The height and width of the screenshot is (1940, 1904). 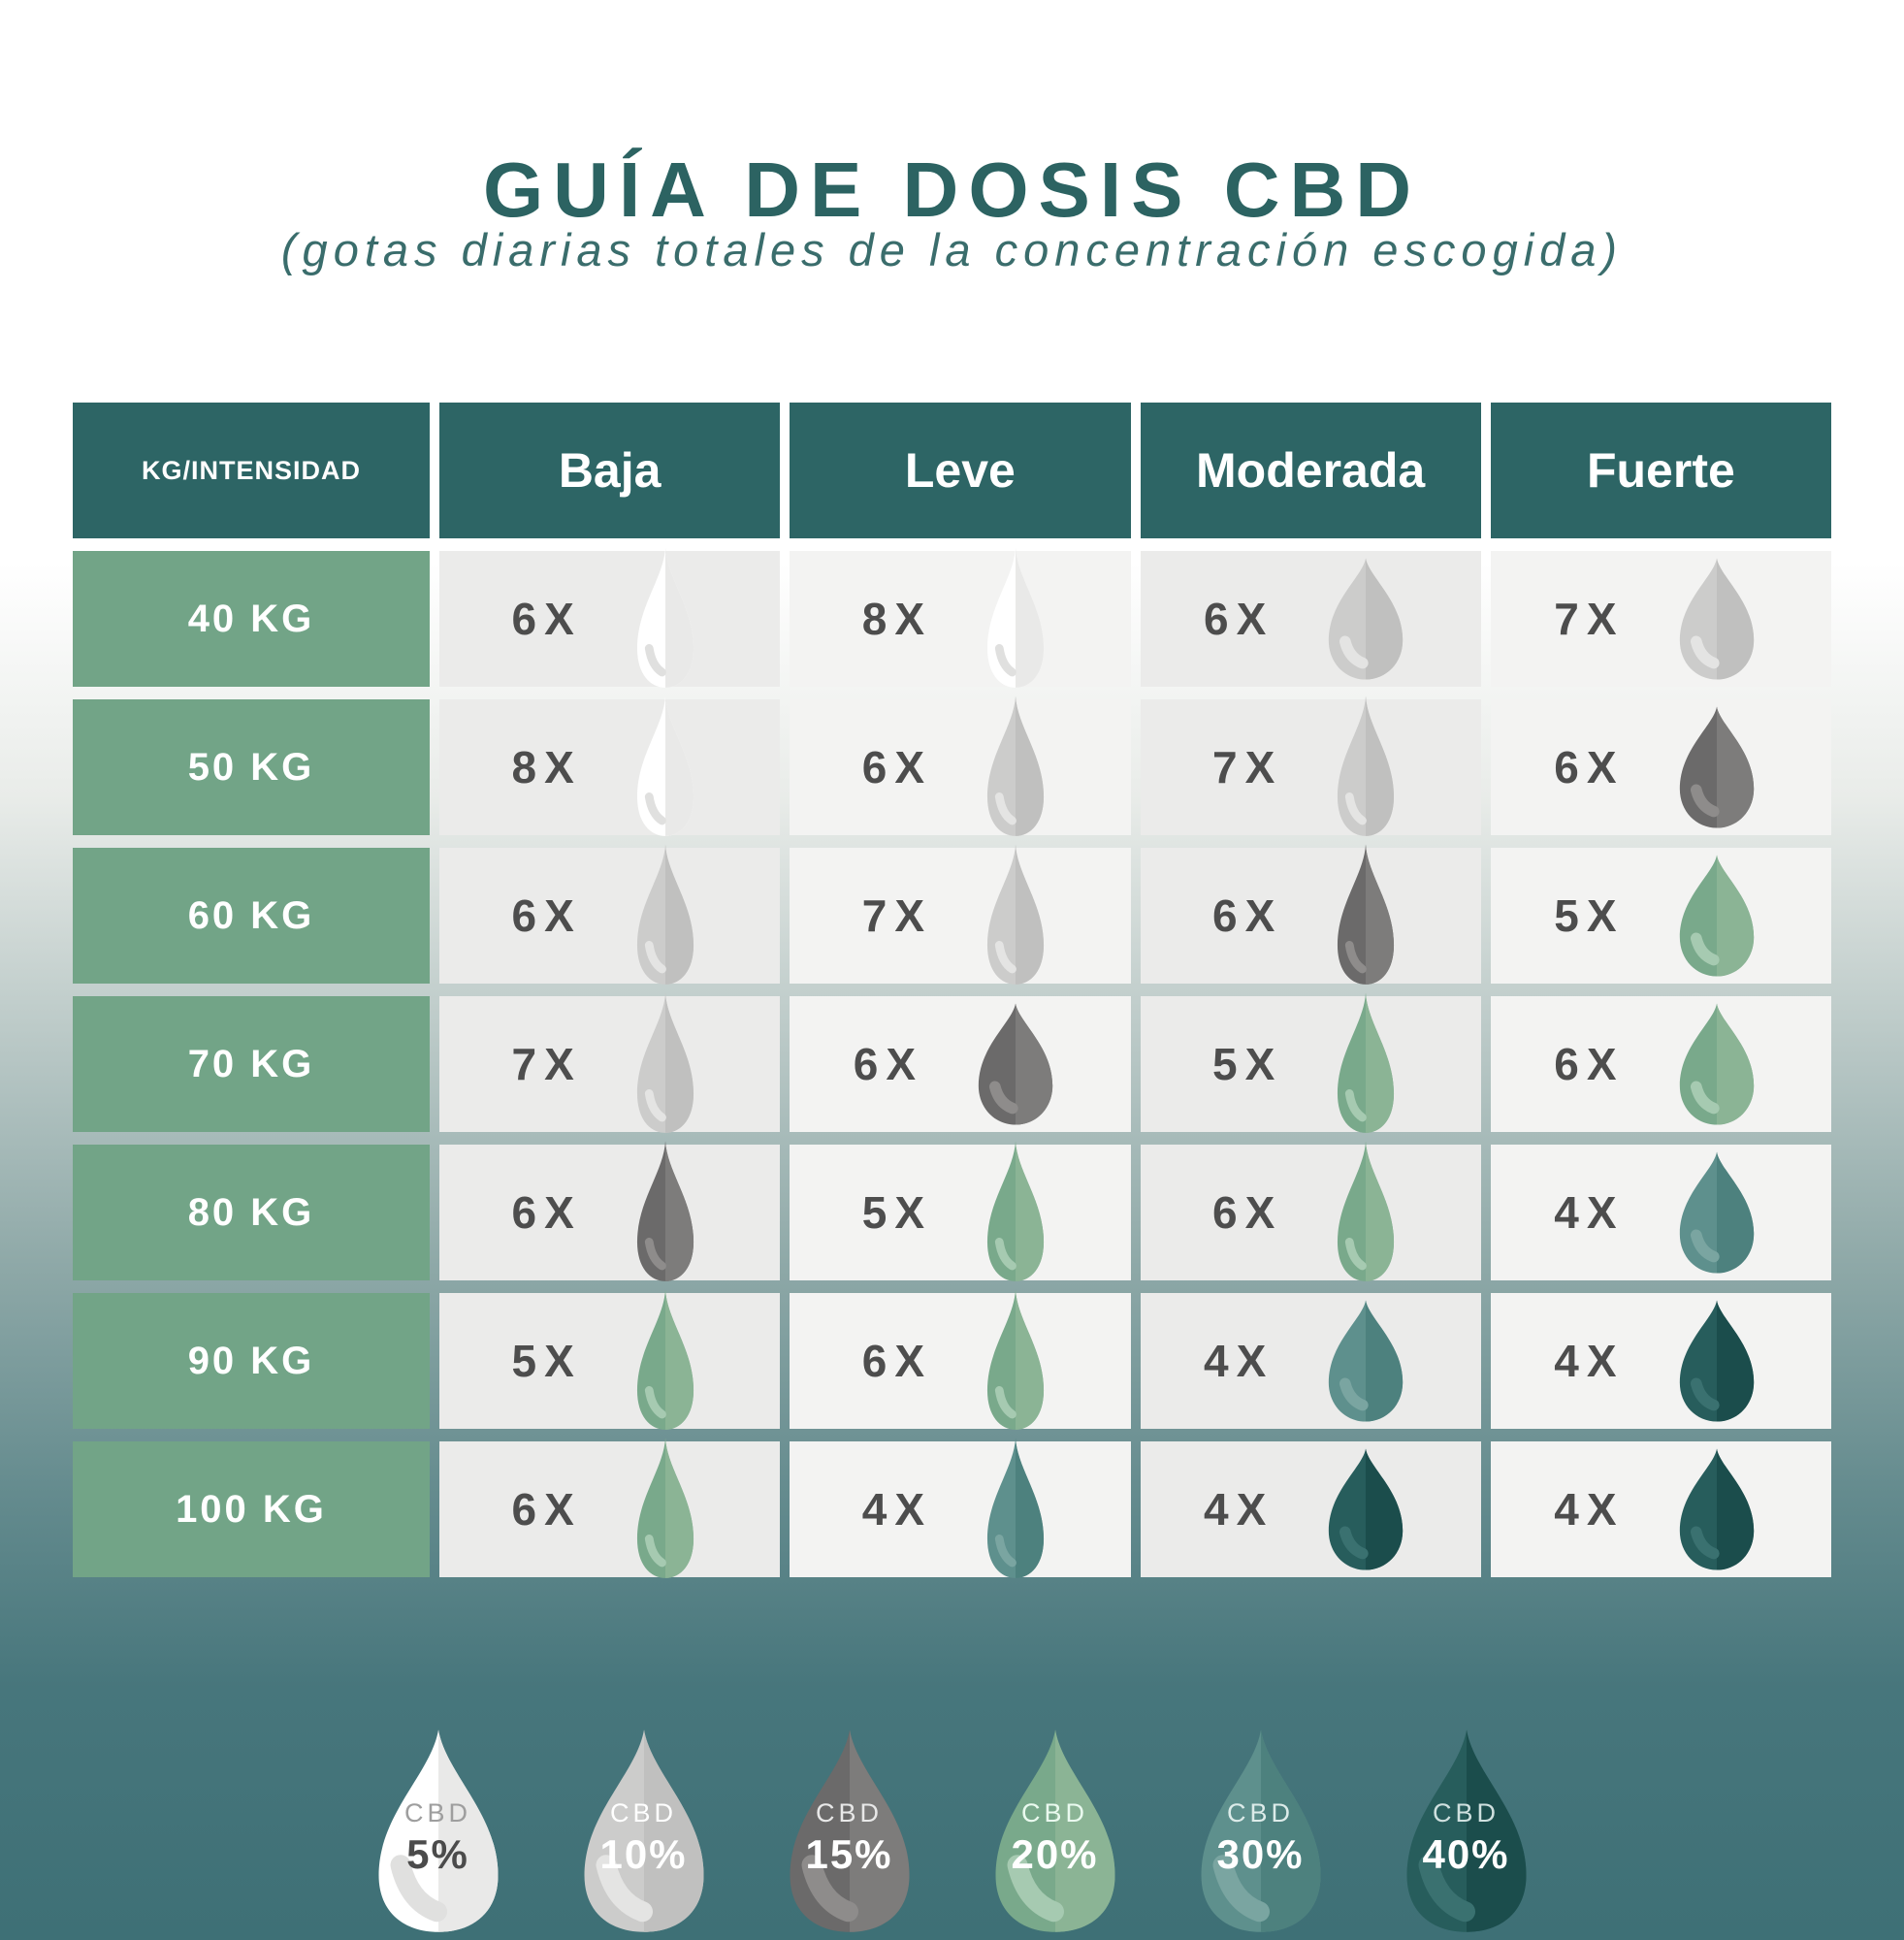 I want to click on column-header-moderada: Moderada, so click(x=1310, y=470).